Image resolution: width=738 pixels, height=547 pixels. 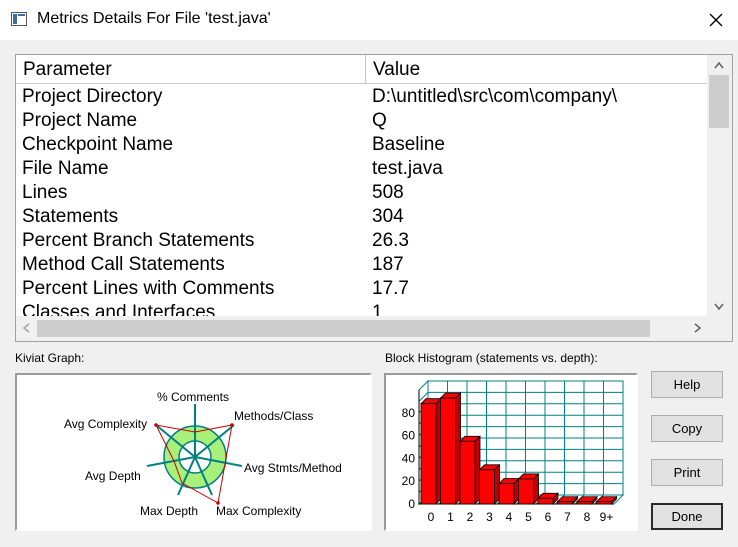 What do you see at coordinates (519, 448) in the screenshot?
I see `histogram-bars` at bounding box center [519, 448].